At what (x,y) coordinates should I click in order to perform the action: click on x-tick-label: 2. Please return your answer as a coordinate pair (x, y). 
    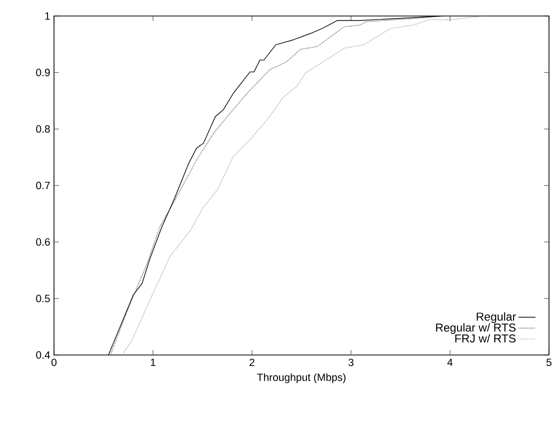
    Looking at the image, I should click on (252, 362).